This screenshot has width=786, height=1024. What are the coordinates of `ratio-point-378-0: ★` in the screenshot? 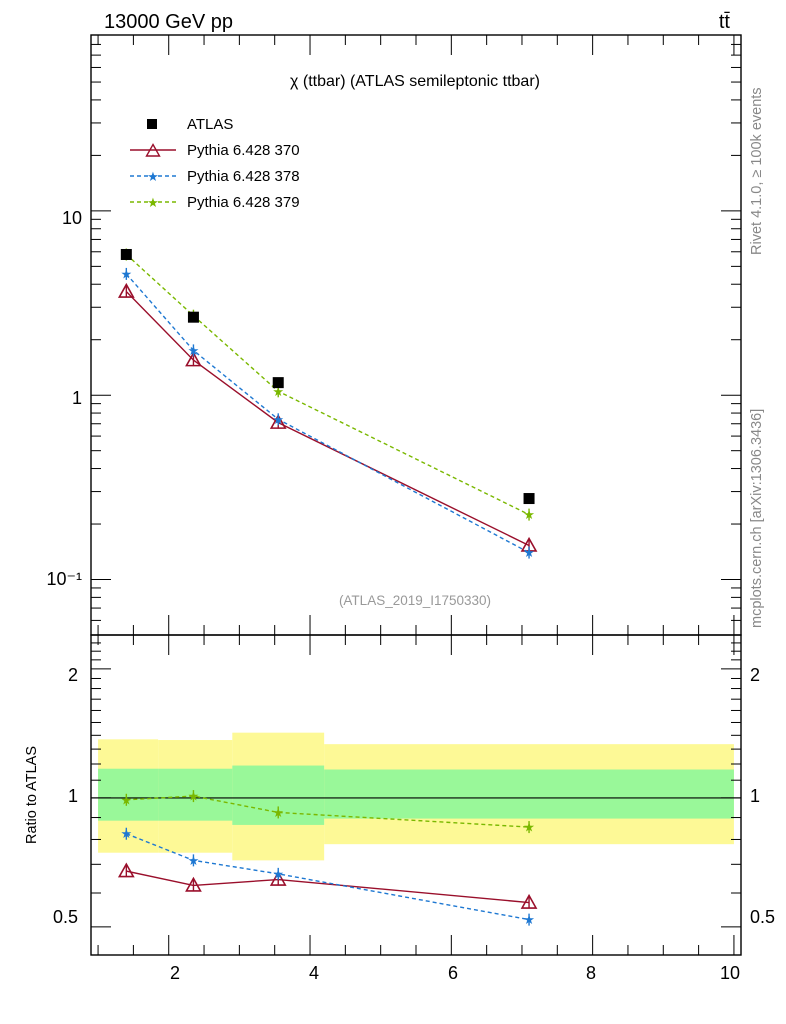 It's located at (126, 833).